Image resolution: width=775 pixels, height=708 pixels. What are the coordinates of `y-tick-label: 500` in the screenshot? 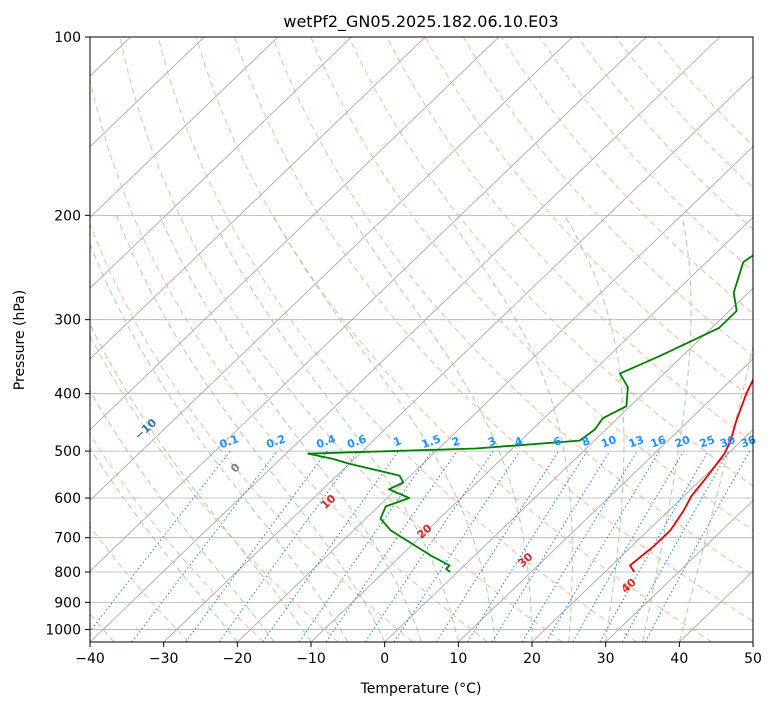 It's located at (67, 452).